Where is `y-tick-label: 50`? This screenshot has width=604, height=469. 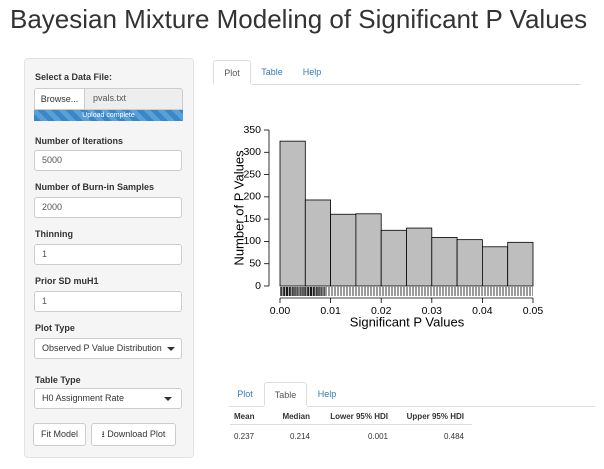 y-tick-label: 50 is located at coordinates (255, 263).